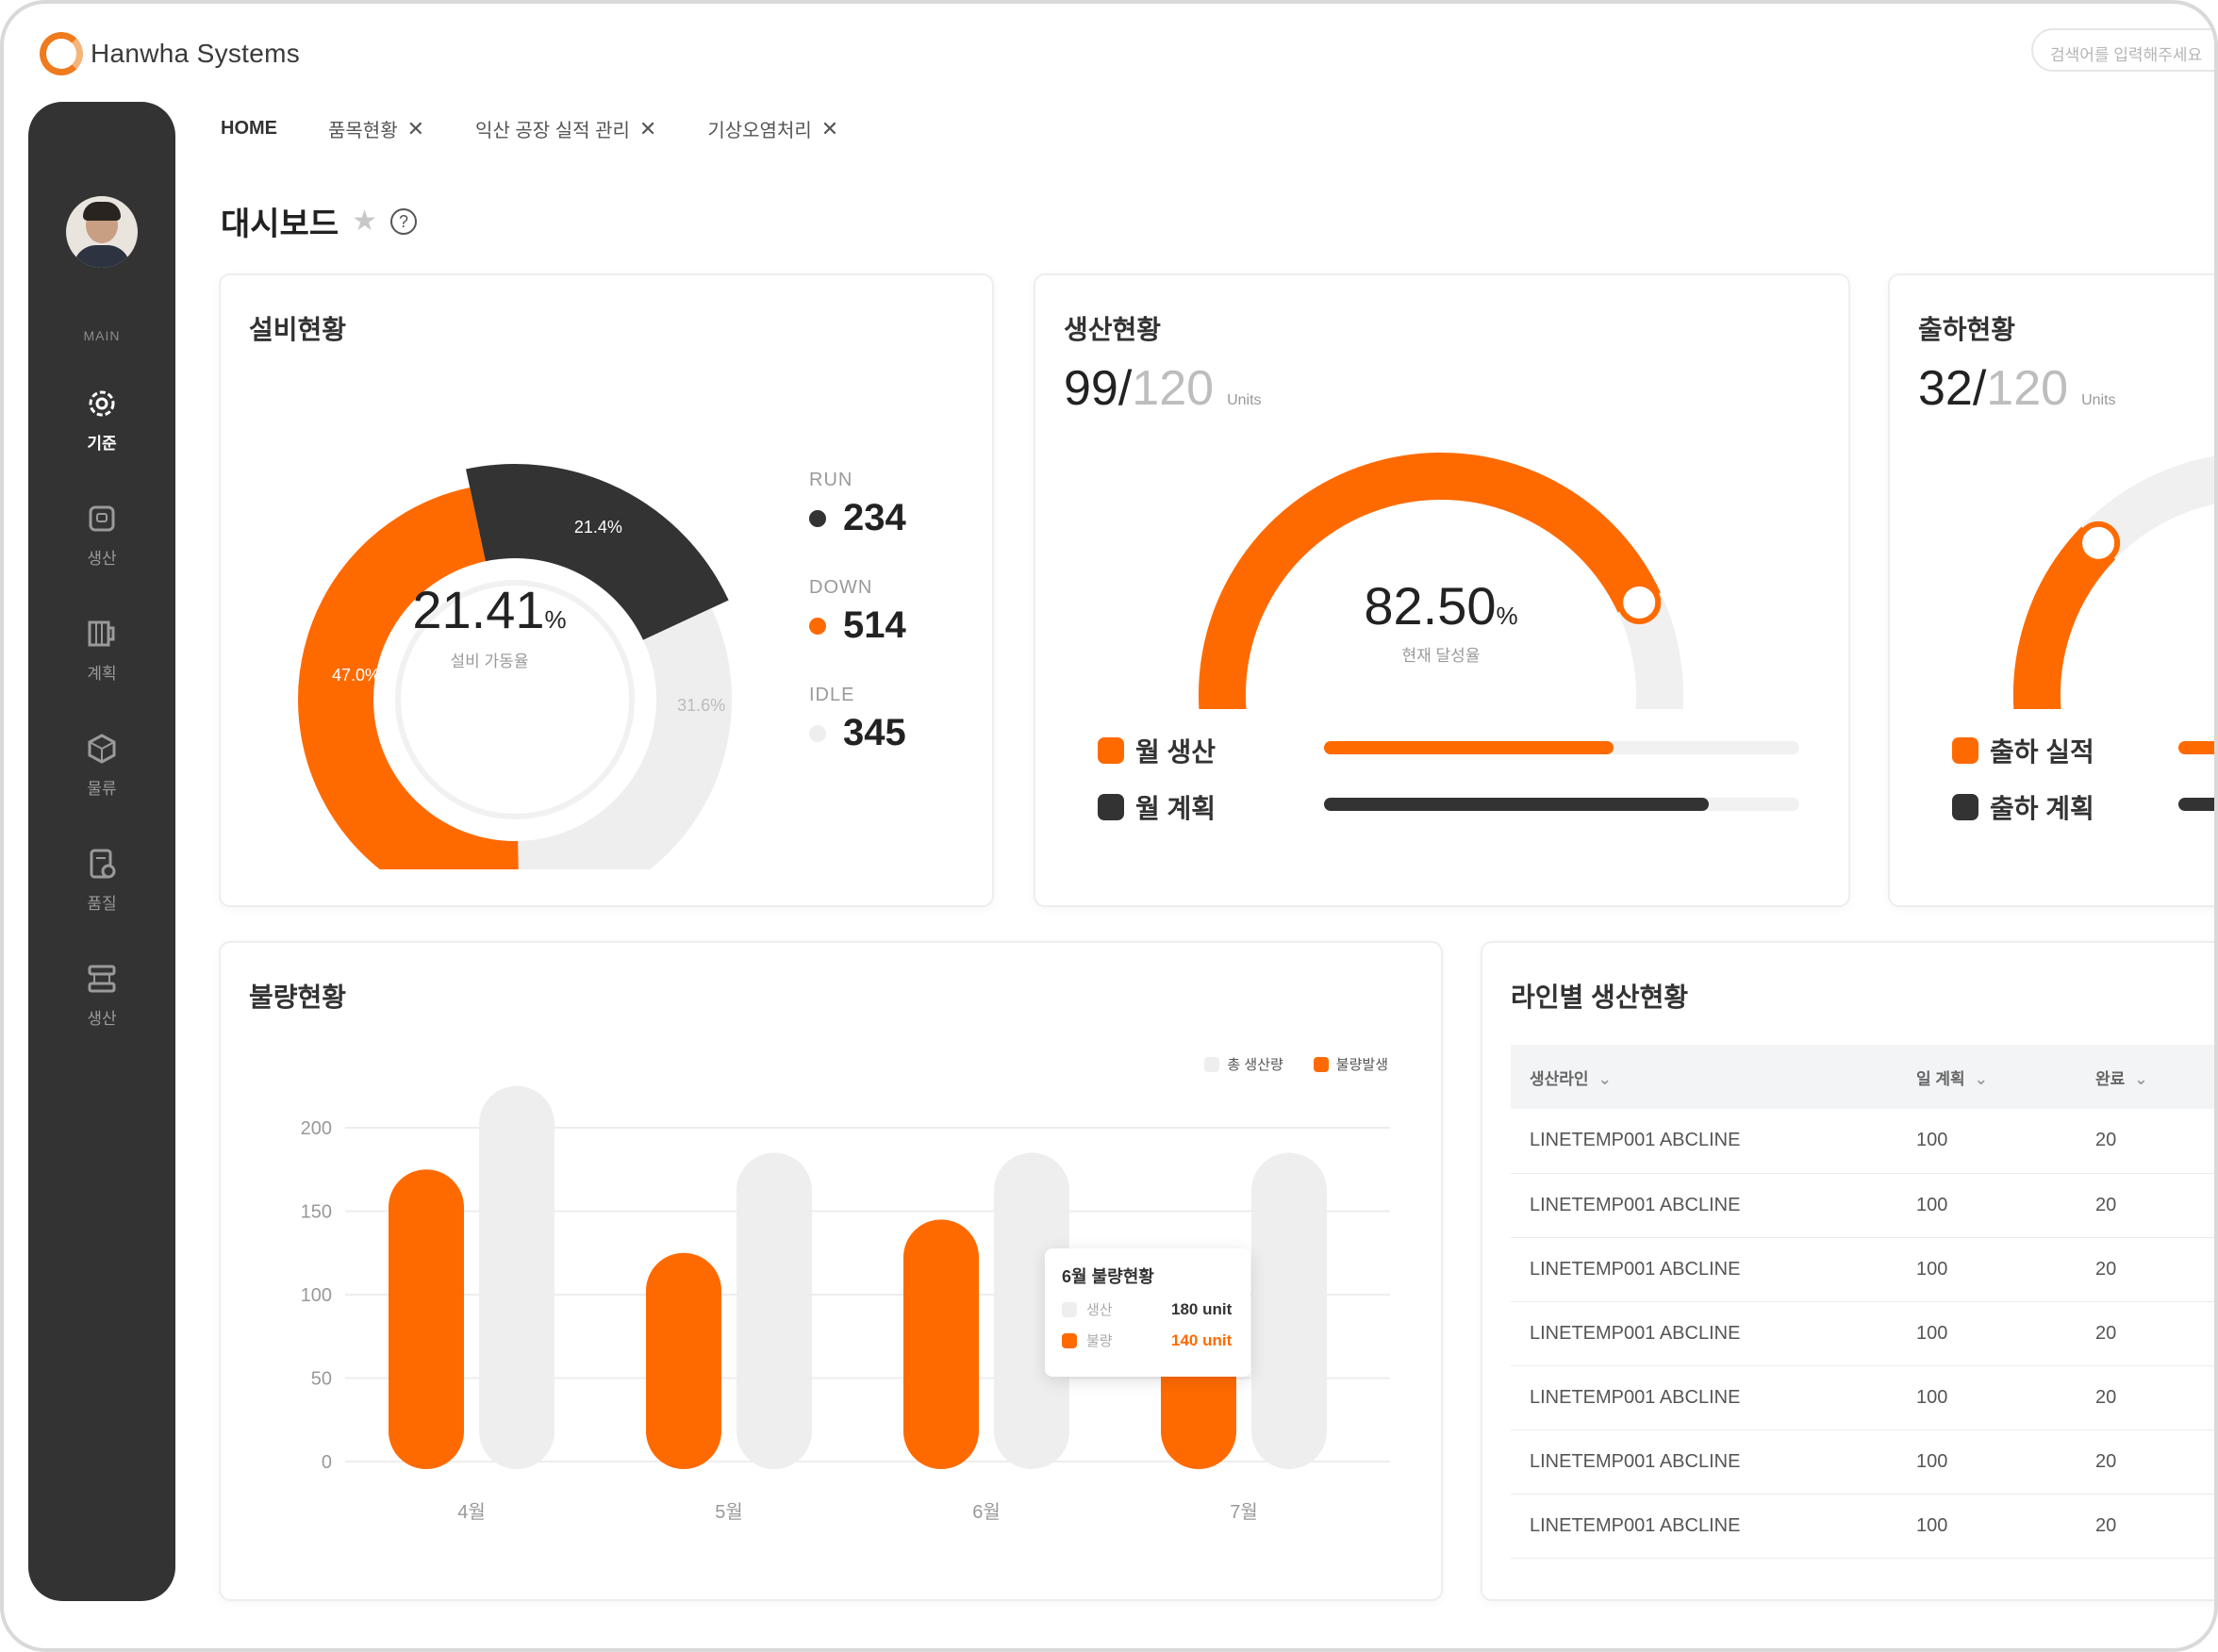 The height and width of the screenshot is (1652, 2218). I want to click on sidebar-item-logistics: 물류, so click(101, 764).